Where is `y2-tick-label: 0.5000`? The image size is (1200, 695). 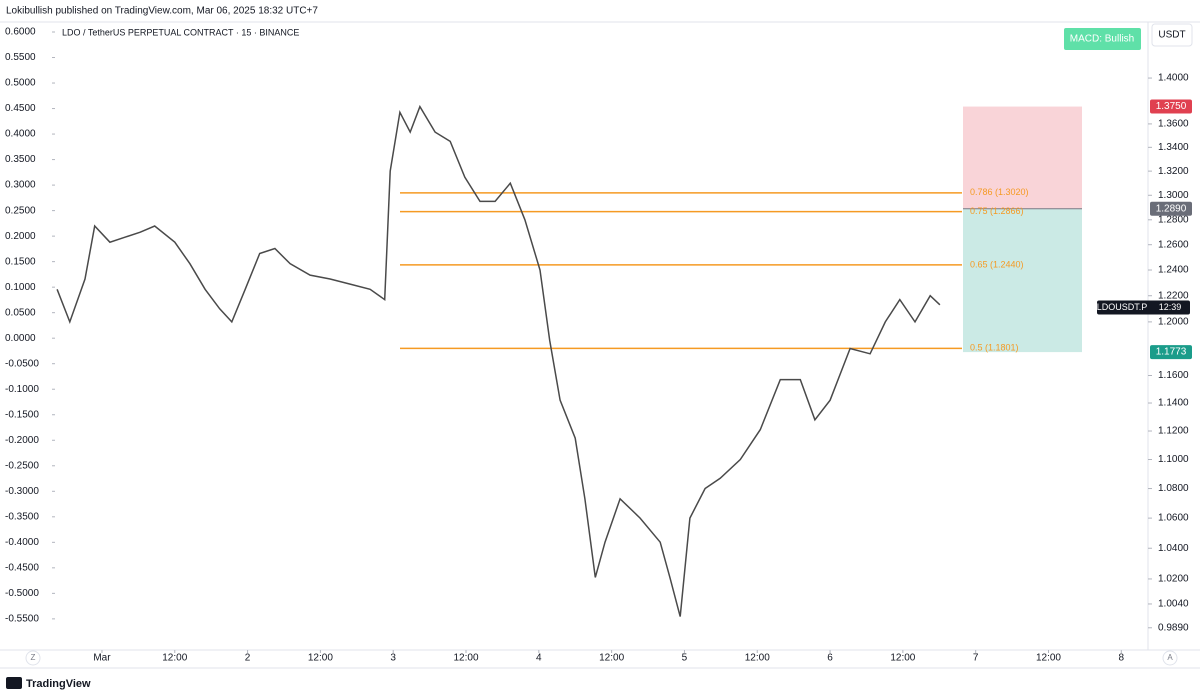 y2-tick-label: 0.5000 is located at coordinates (20, 83).